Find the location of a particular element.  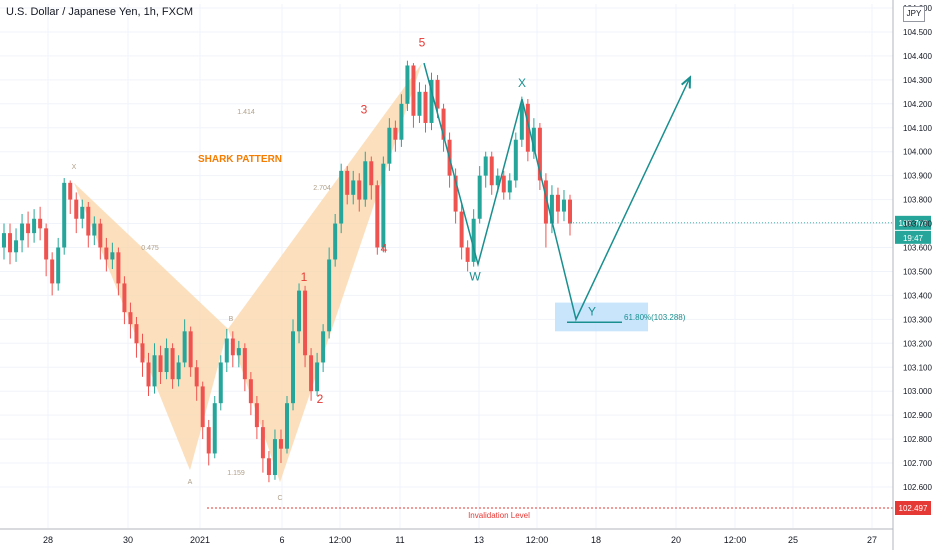

y-tick-label: 103.000 is located at coordinates (917, 391).